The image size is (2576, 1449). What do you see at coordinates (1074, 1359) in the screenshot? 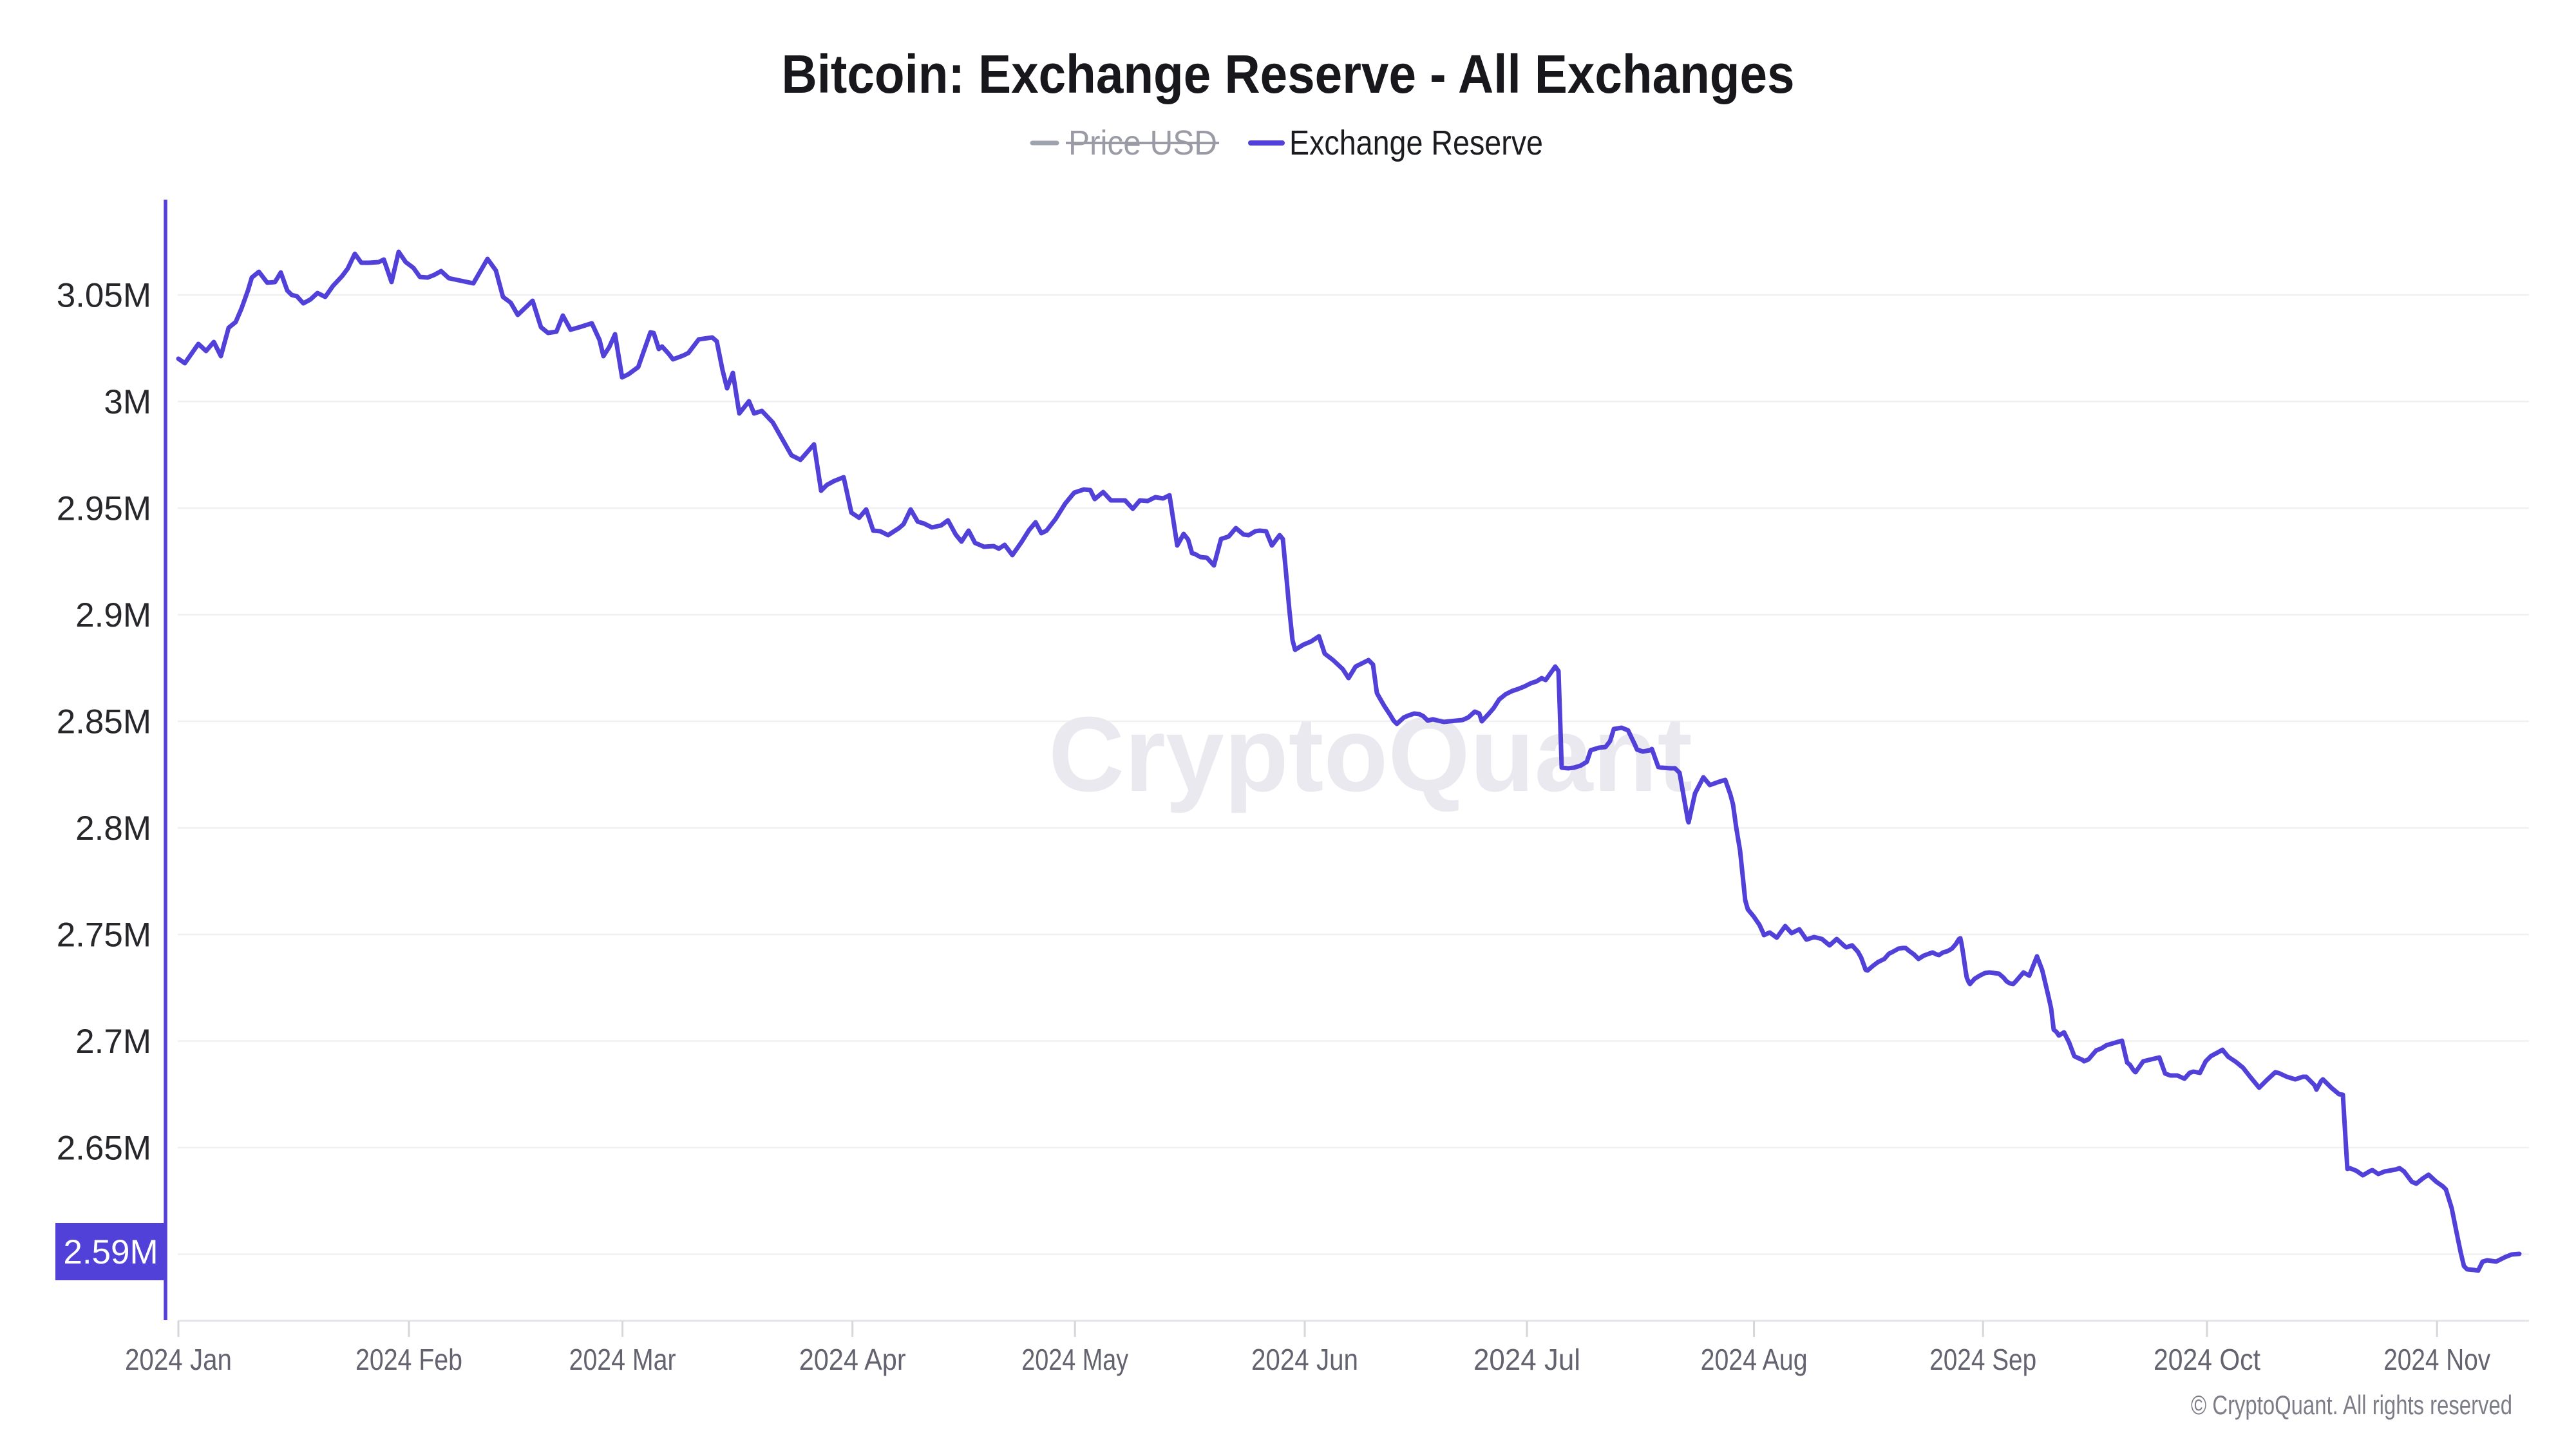
I see `svg-text: 2024 May` at bounding box center [1074, 1359].